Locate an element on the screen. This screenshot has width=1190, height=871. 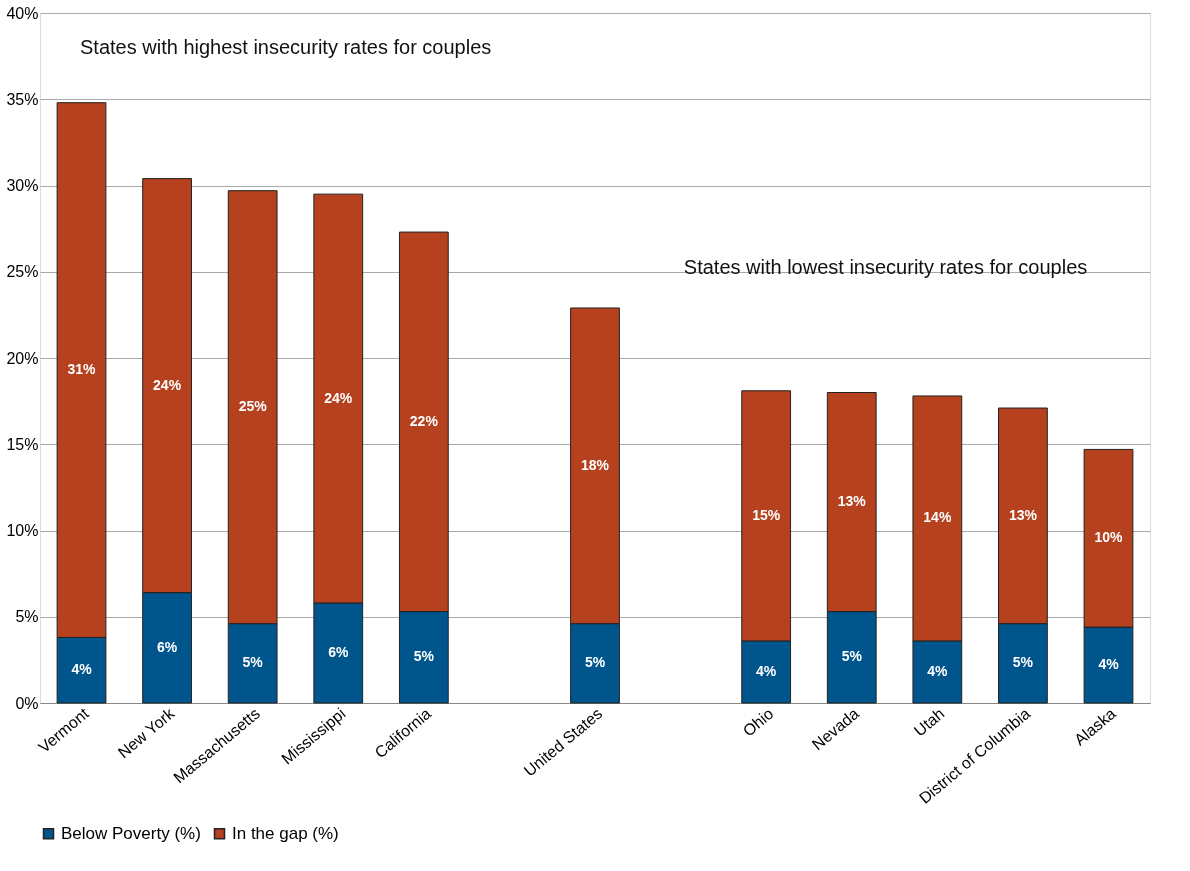
y-tick-label: 25% is located at coordinates (22, 272).